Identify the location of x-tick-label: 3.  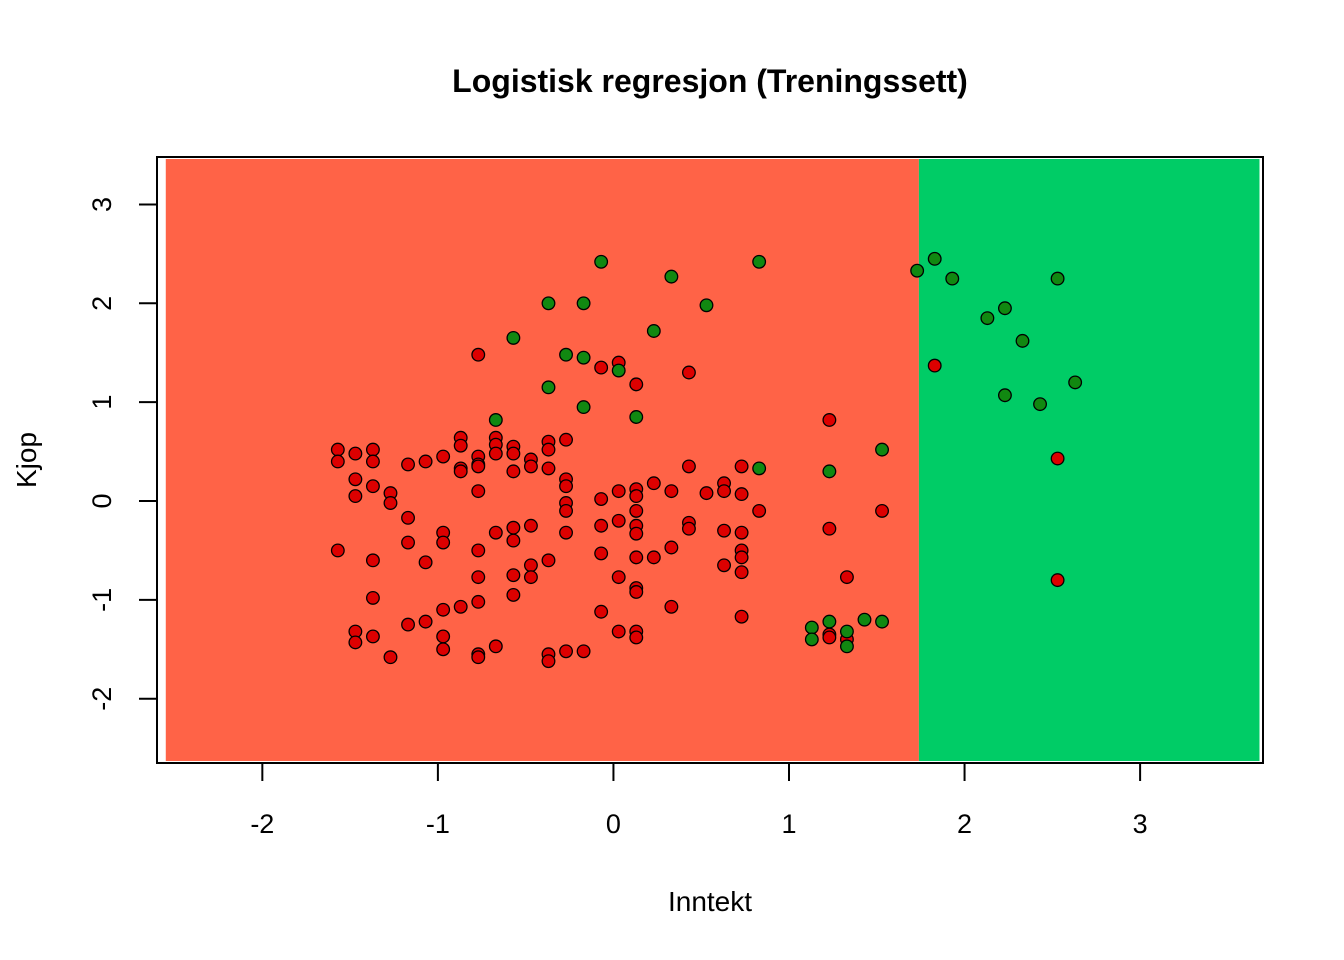
(1140, 824).